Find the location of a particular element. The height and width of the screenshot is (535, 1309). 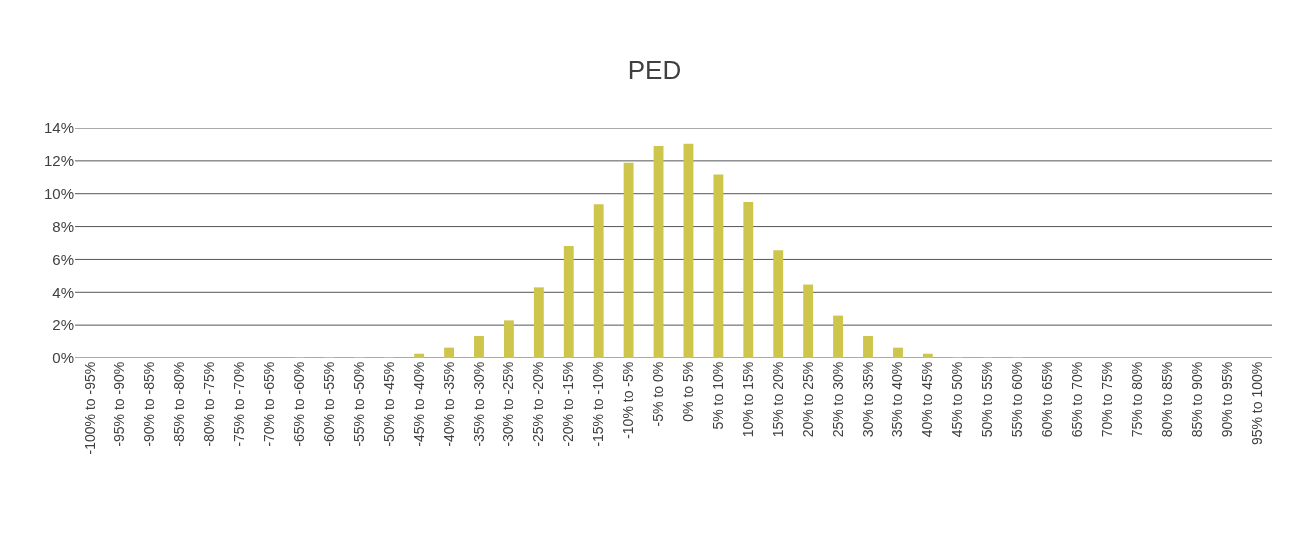

x-tick-label: -30% to -25% is located at coordinates (508, 404).